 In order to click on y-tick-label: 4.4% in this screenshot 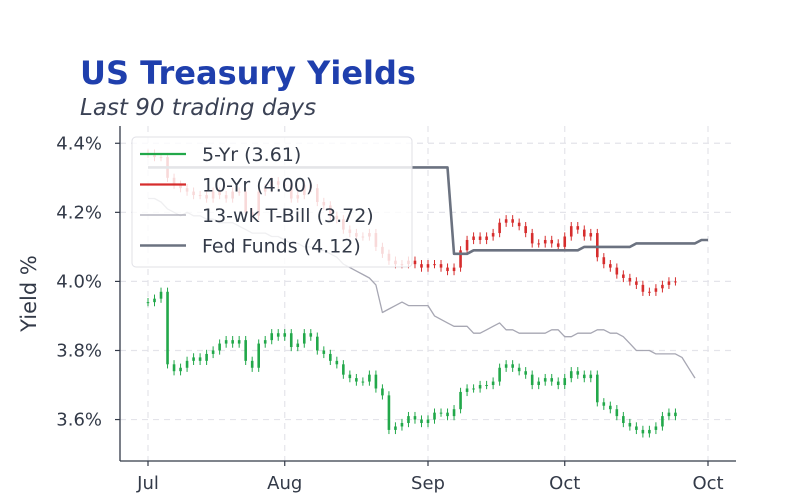, I will do `click(79, 143)`.